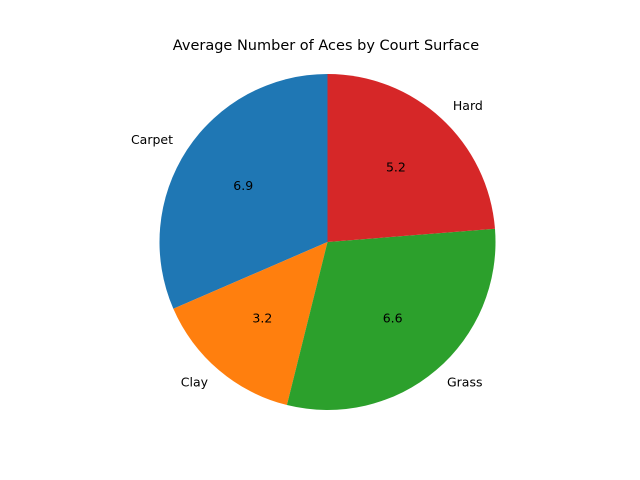 This screenshot has width=640, height=480. What do you see at coordinates (465, 381) in the screenshot?
I see `category-label-grass: Grass` at bounding box center [465, 381].